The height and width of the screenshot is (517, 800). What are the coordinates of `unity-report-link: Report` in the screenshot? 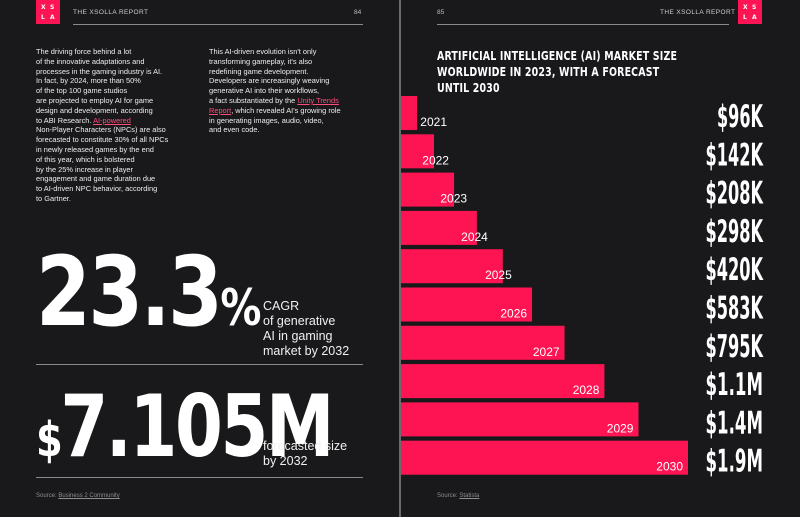 It's located at (220, 110).